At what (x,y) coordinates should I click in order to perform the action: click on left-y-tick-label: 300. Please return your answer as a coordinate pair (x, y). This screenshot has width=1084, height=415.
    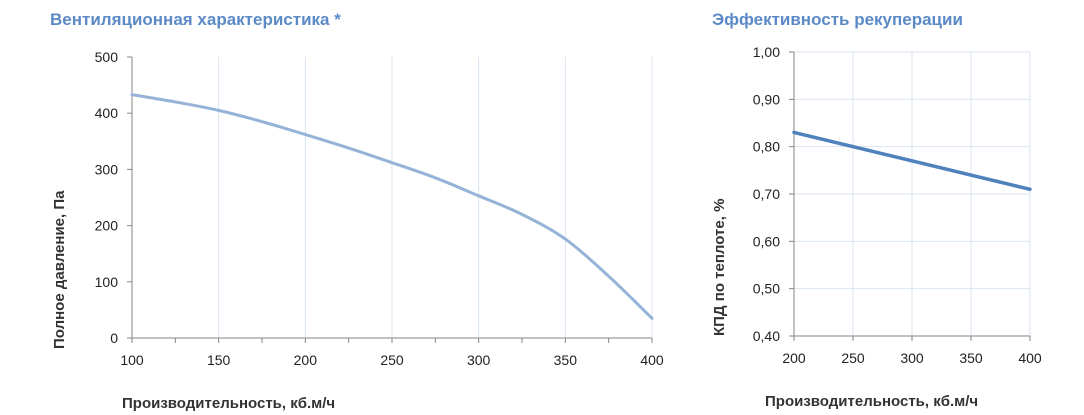
    Looking at the image, I should click on (107, 169).